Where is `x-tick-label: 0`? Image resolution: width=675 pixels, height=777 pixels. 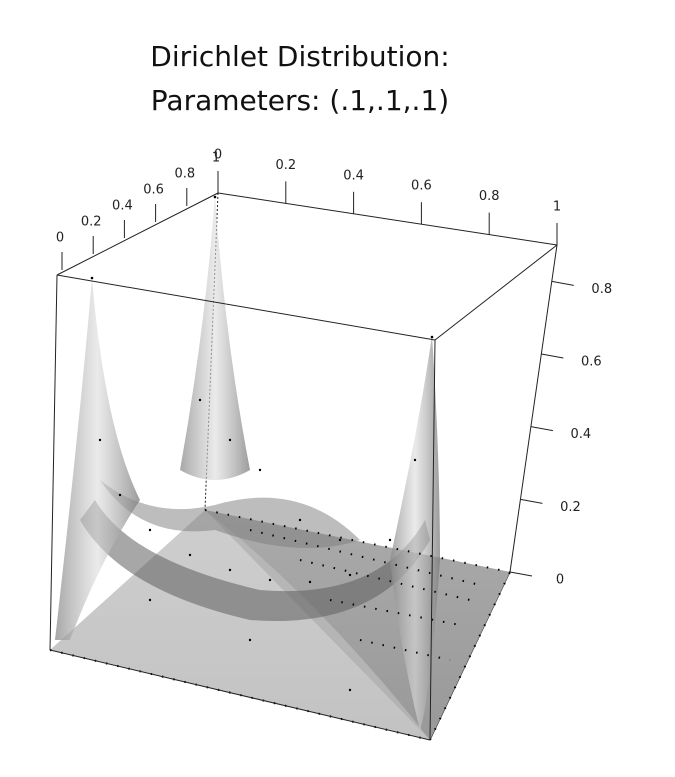 x-tick-label: 0 is located at coordinates (60, 238).